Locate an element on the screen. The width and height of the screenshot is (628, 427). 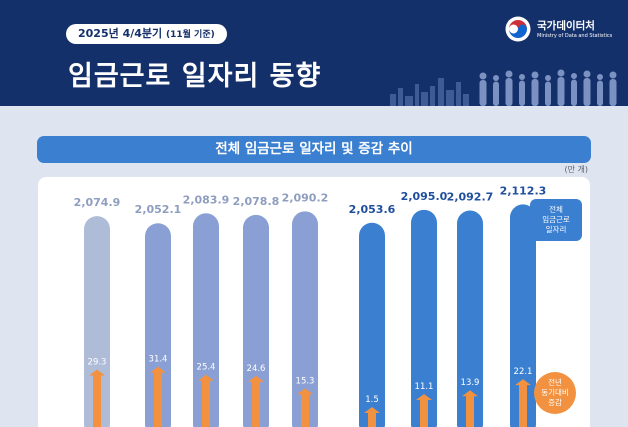
legend-total-line3: 일자리 is located at coordinates (556, 229).